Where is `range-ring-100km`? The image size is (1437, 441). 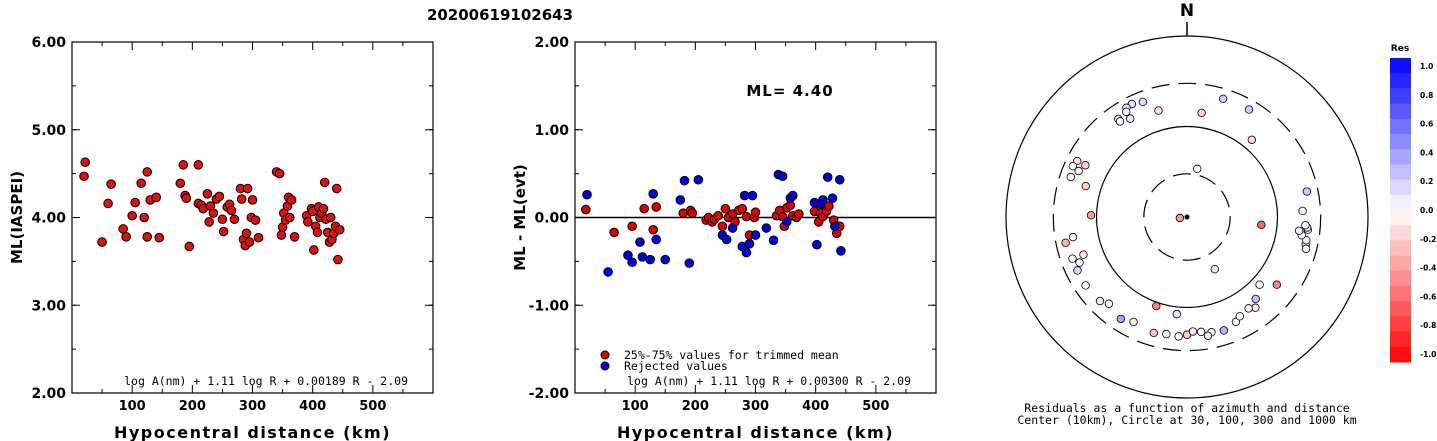 range-ring-100km is located at coordinates (1187, 217).